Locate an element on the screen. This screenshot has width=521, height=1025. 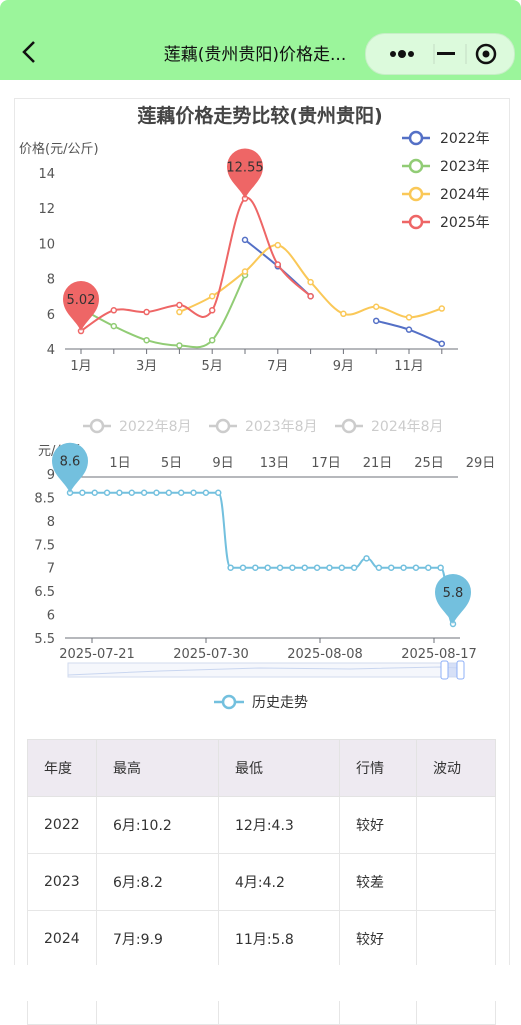
x-tick-label: 13日 is located at coordinates (275, 463).